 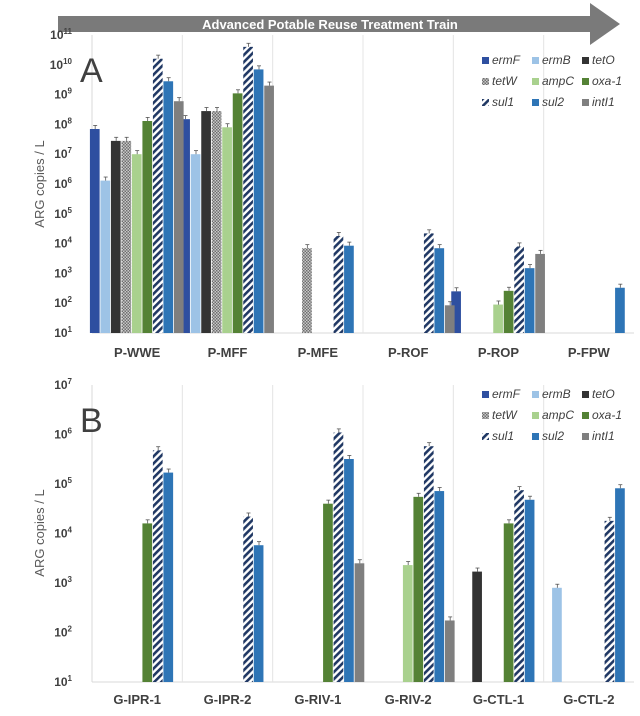 I want to click on x-tick-label: P-WWE, so click(x=137, y=352).